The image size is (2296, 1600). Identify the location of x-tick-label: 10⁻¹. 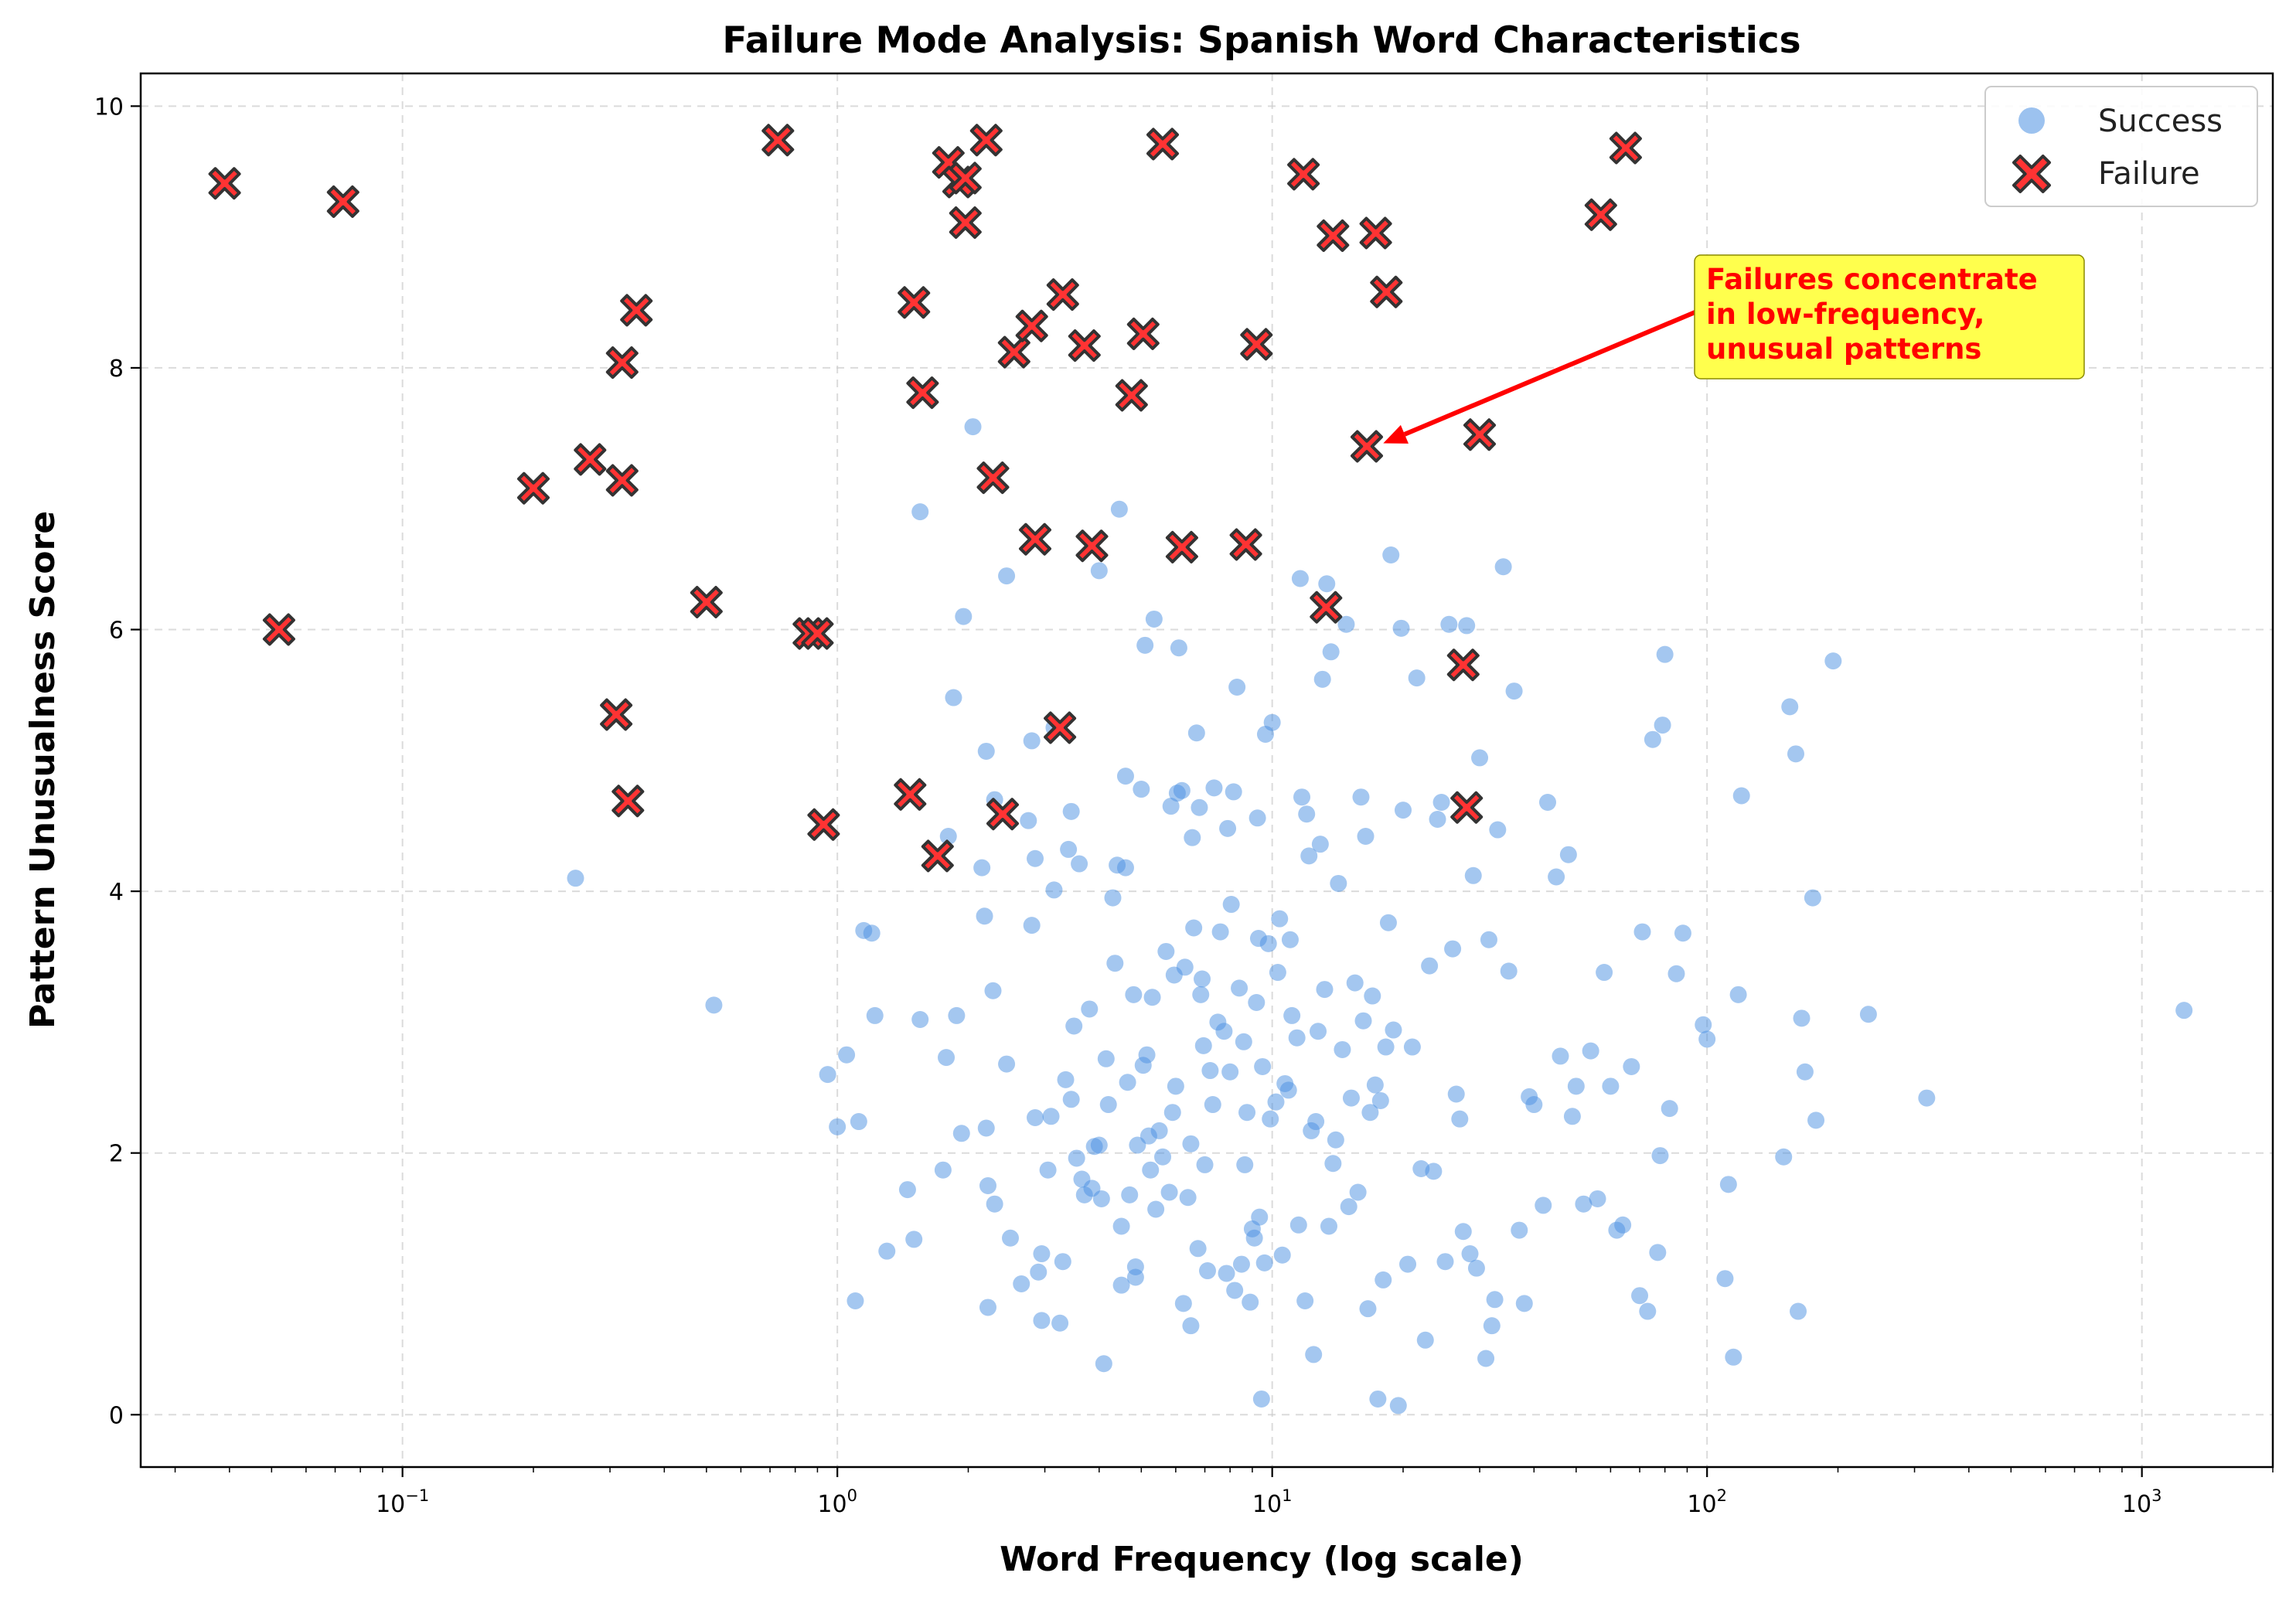
(402, 1502).